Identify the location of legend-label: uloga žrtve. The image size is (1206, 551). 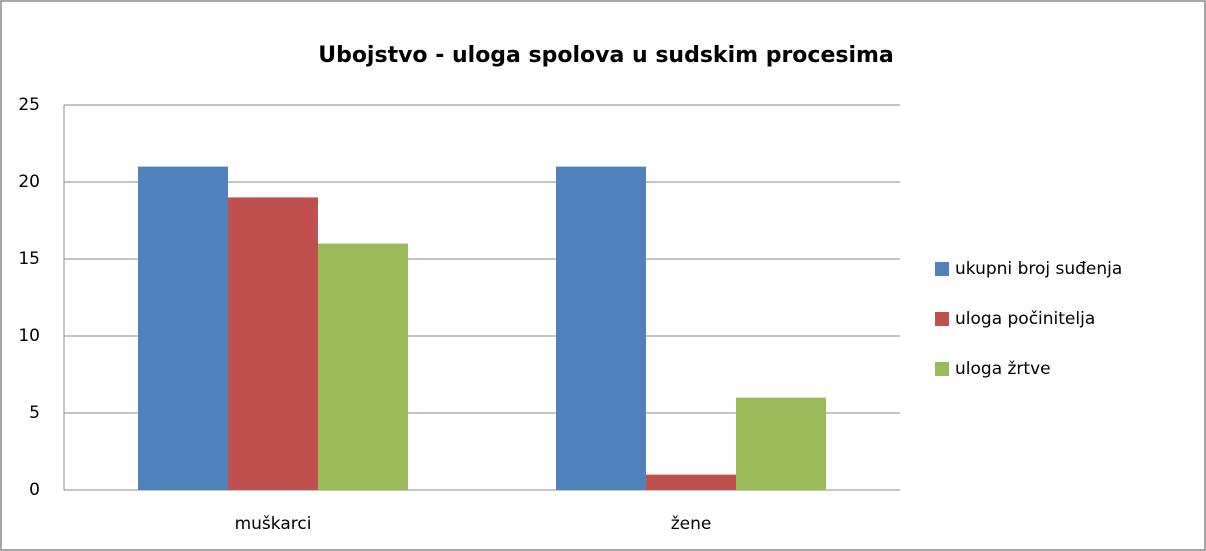
(1003, 369).